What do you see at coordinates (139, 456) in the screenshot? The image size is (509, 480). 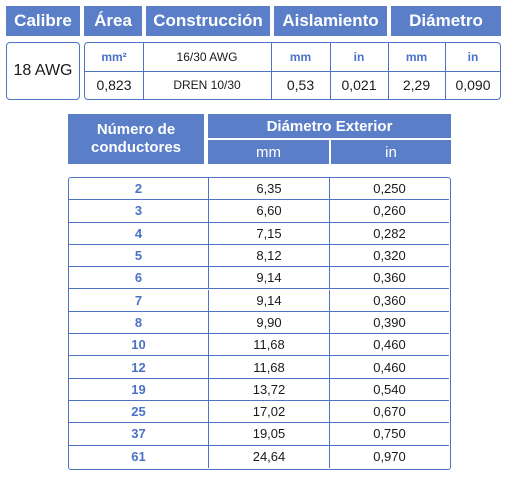 I see `conductor-count: 61` at bounding box center [139, 456].